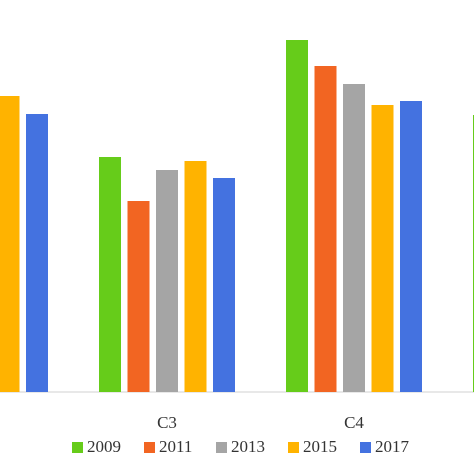 The height and width of the screenshot is (474, 474). Describe the element at coordinates (392, 446) in the screenshot. I see `legend-label: 2017` at that location.